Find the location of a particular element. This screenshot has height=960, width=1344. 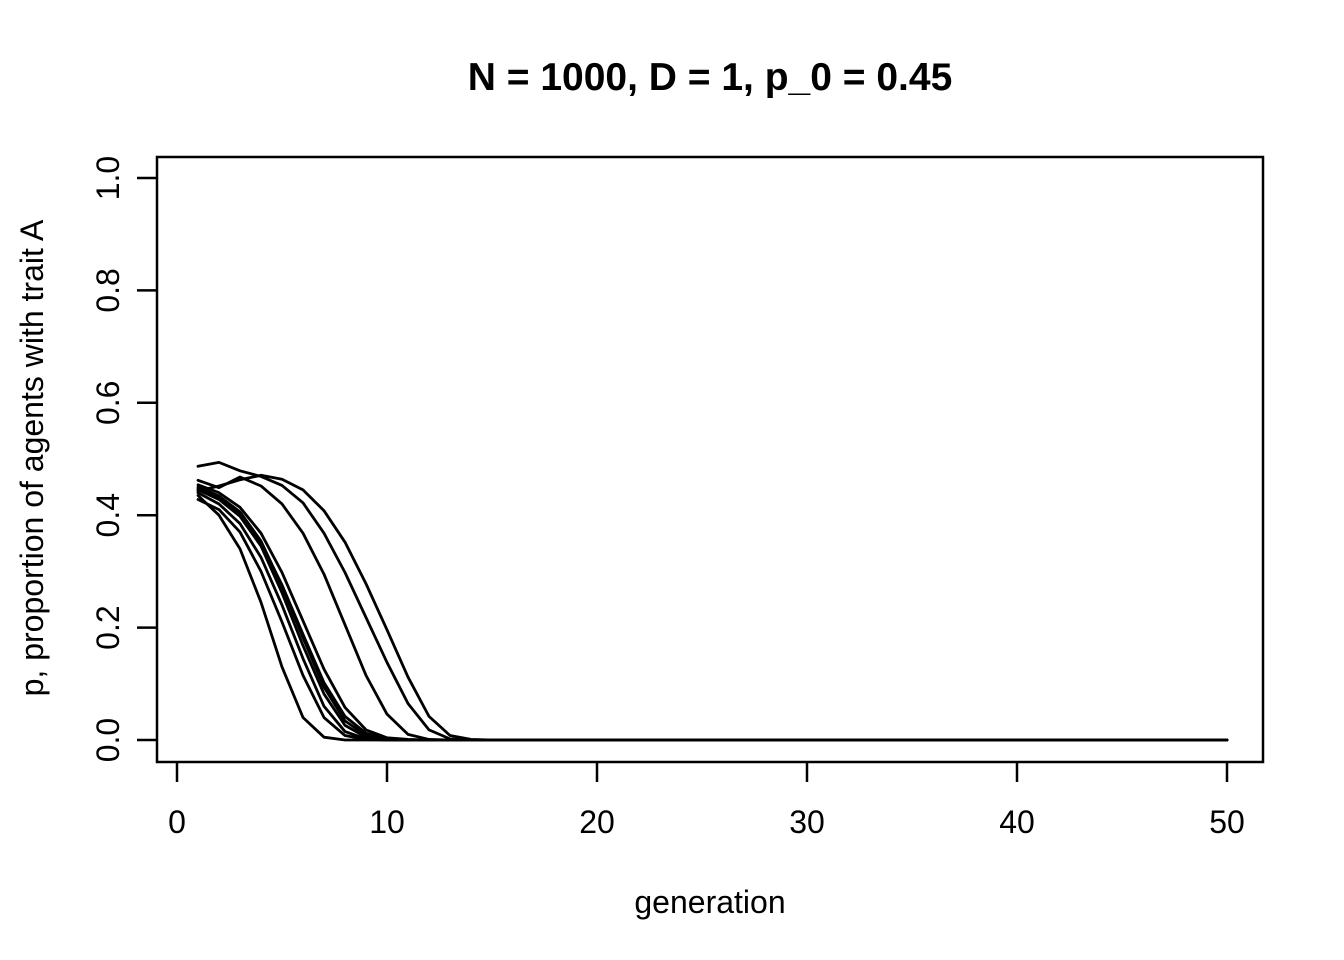

x-tick-label: 30 is located at coordinates (807, 822).